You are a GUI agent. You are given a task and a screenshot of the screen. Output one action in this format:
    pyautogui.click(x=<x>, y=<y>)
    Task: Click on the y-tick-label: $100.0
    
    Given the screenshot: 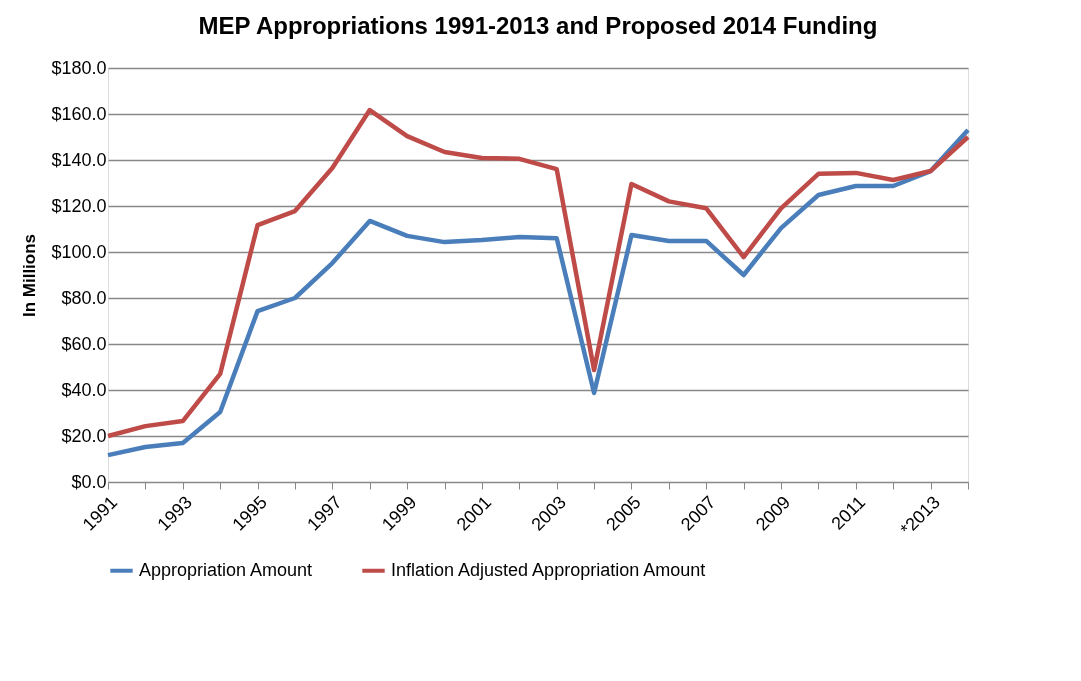 What is the action you would take?
    pyautogui.click(x=79, y=251)
    